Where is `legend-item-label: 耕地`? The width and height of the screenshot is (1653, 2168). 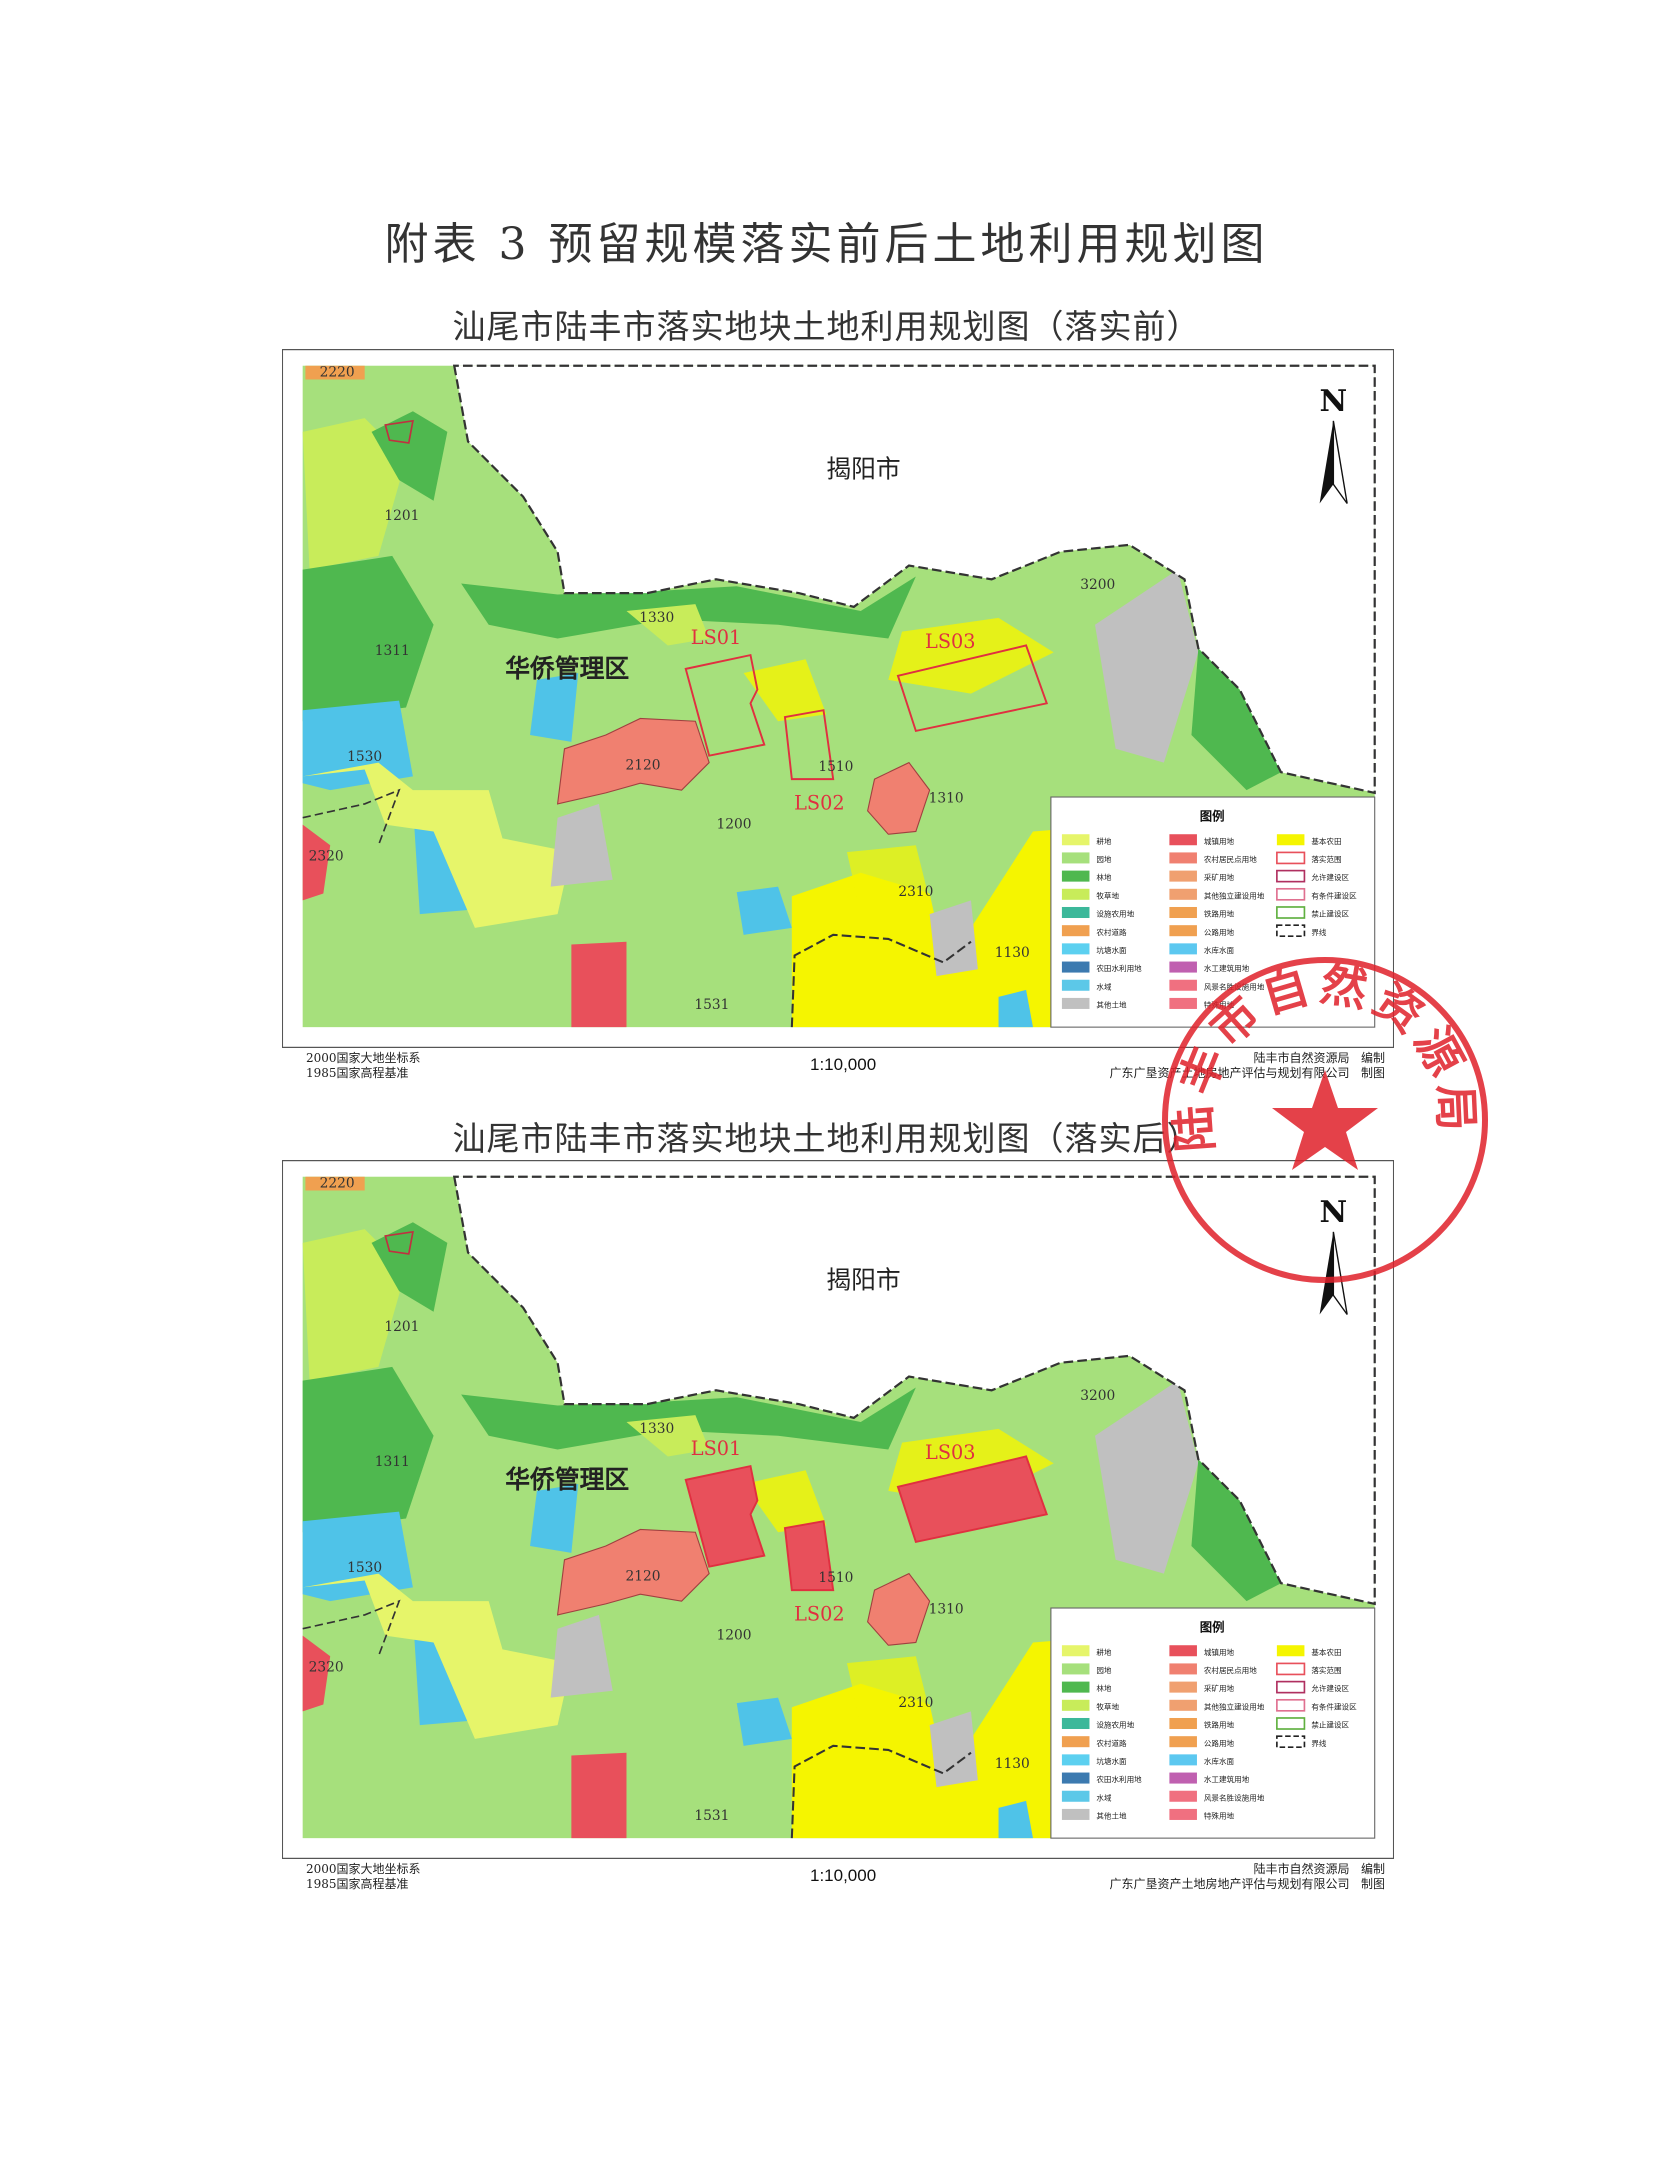
legend-item-label: 耕地 is located at coordinates (1104, 841).